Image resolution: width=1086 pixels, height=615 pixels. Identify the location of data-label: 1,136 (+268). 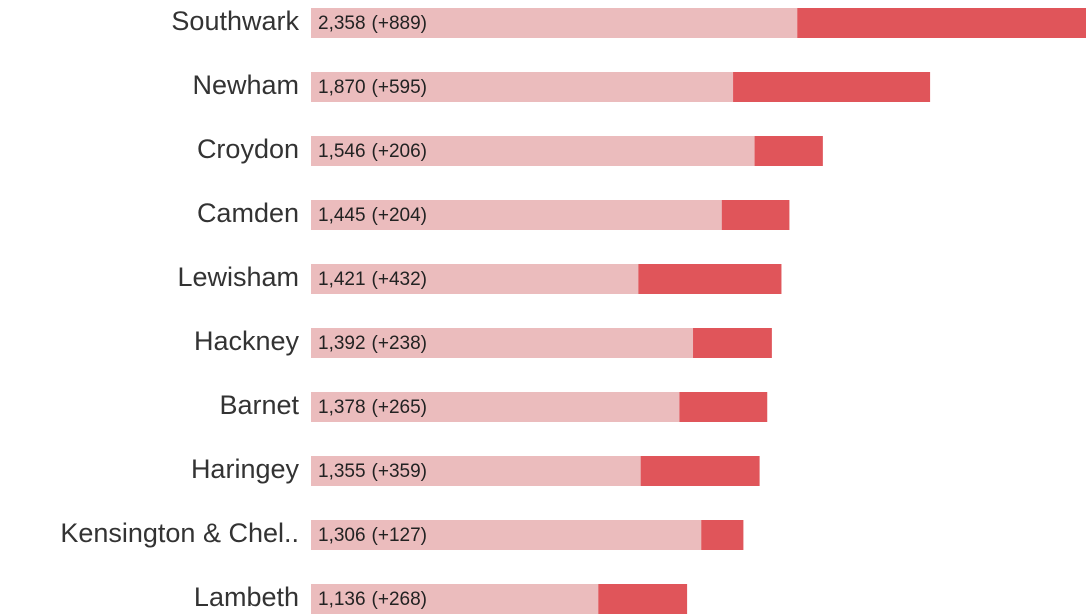
(372, 599).